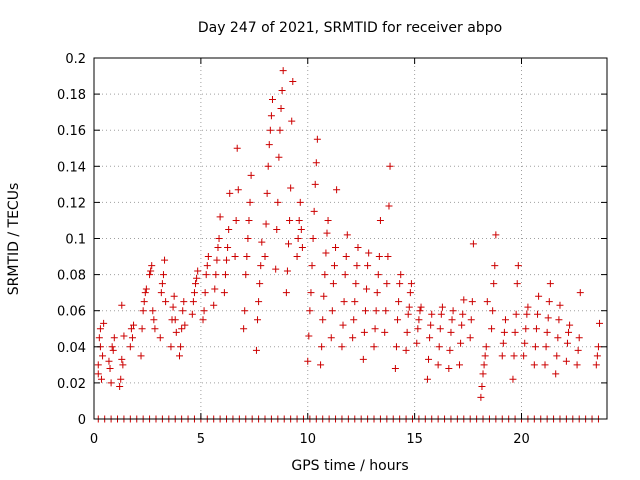 Image resolution: width=640 pixels, height=480 pixels. Describe the element at coordinates (82, 420) in the screenshot. I see `y-tick-label: 0` at that location.